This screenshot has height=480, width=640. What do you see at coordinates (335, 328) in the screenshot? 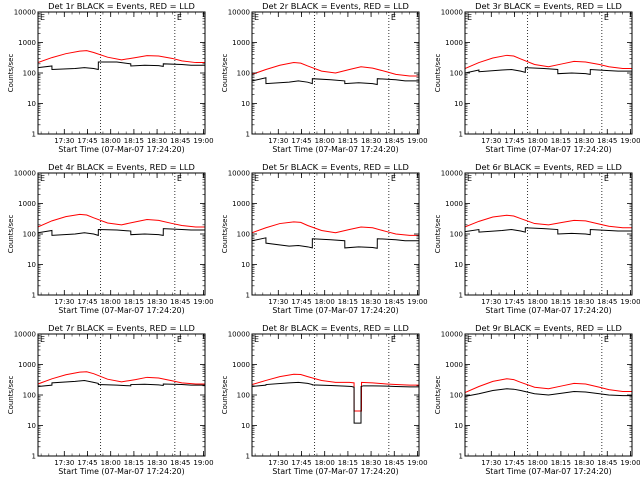
I see `panel-title: Det 8r BLACK = Events, RED = LLD` at bounding box center [335, 328].